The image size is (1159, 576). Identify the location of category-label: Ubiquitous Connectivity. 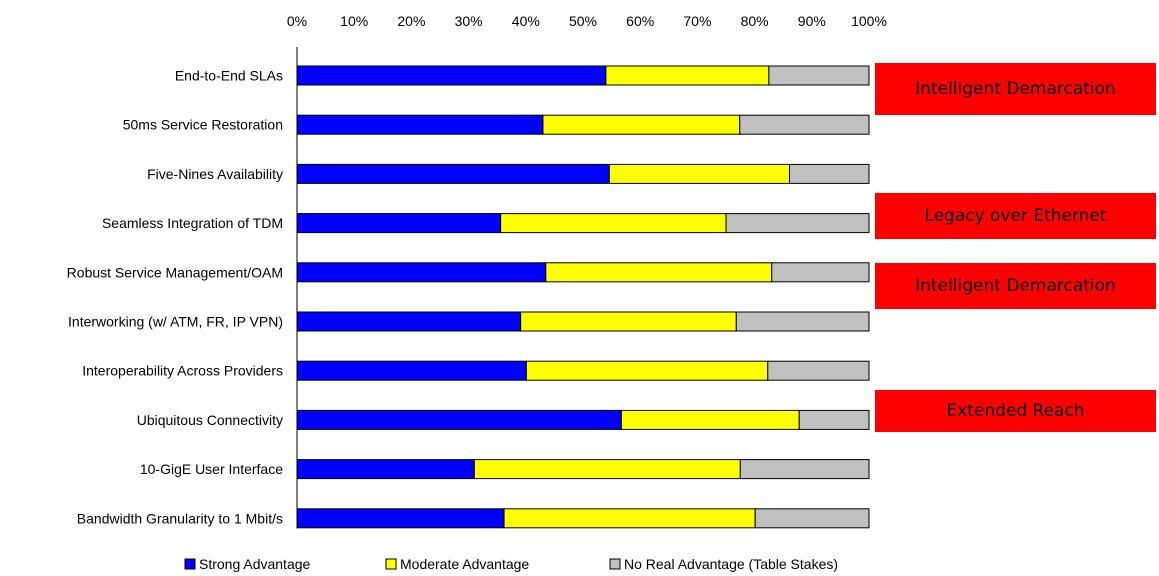
(210, 420).